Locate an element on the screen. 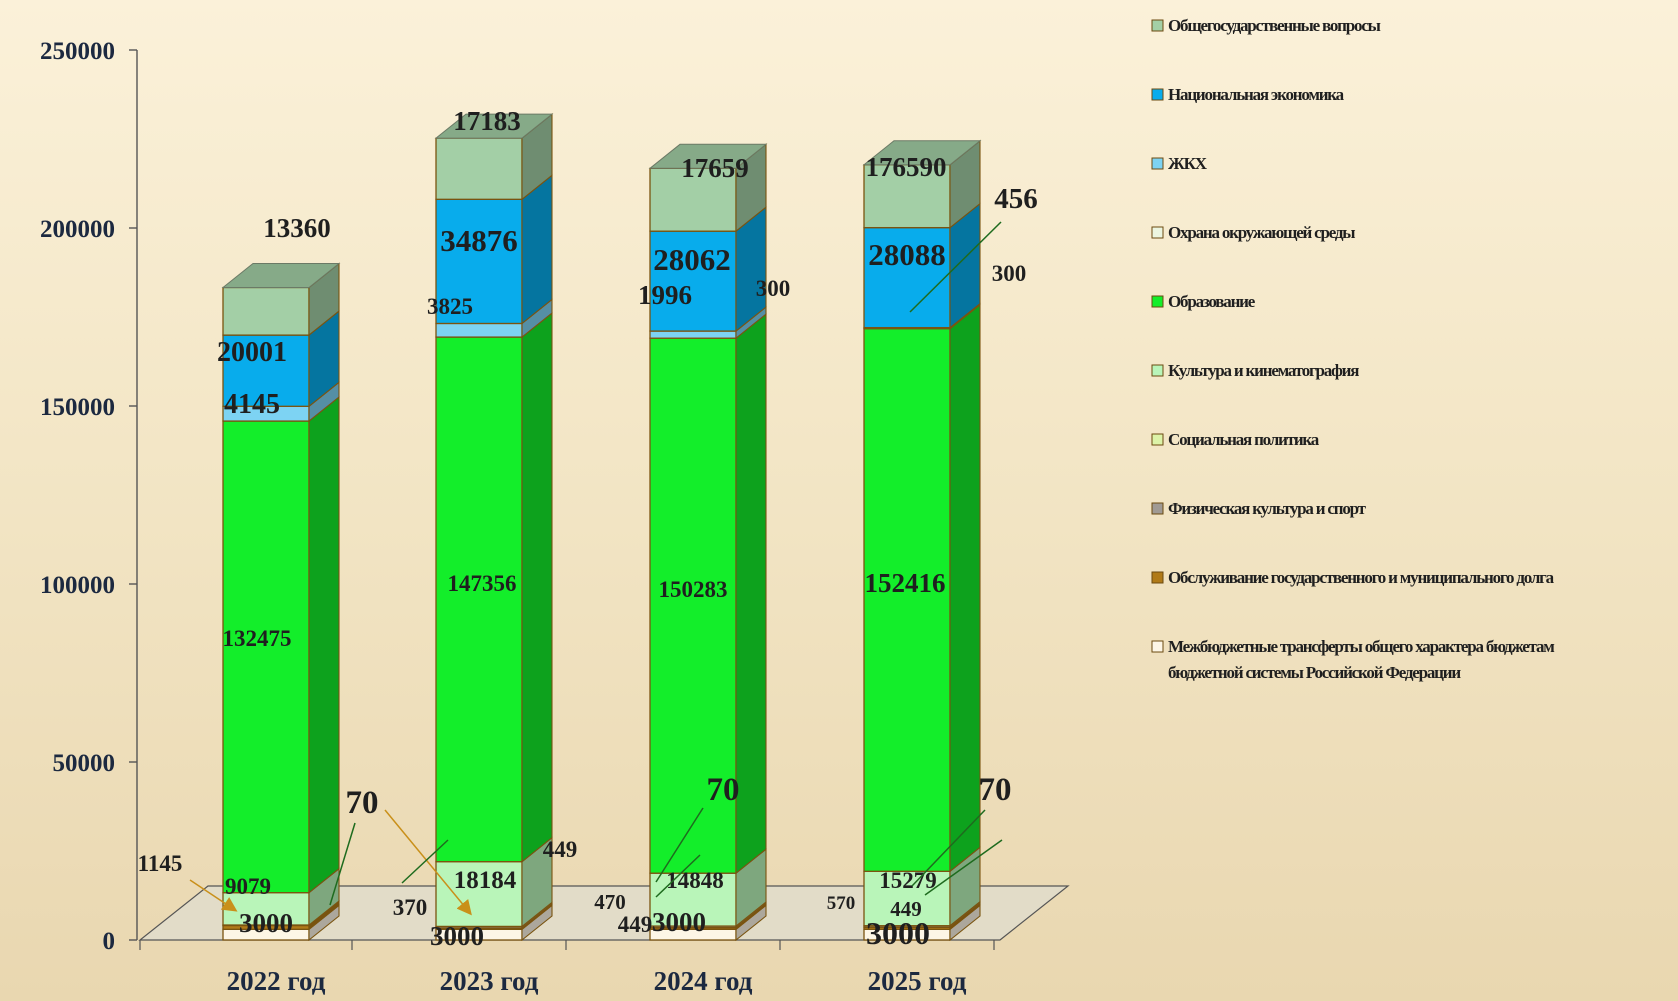  data-label: 470 is located at coordinates (610, 902).